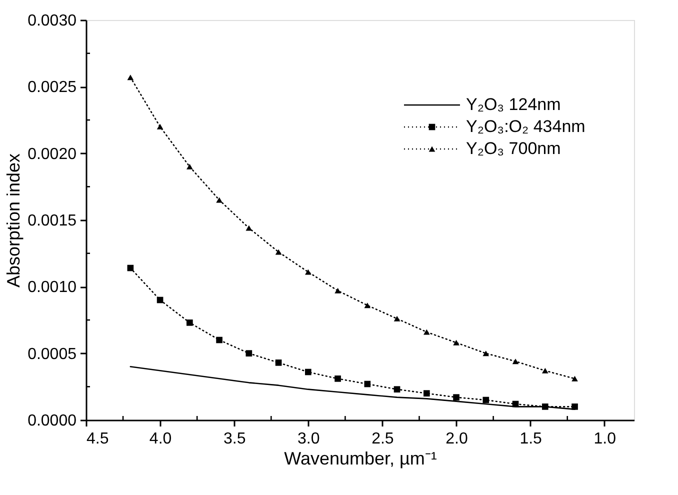 Image resolution: width=678 pixels, height=495 pixels. I want to click on y-tick-label: 0.0000, so click(52, 421).